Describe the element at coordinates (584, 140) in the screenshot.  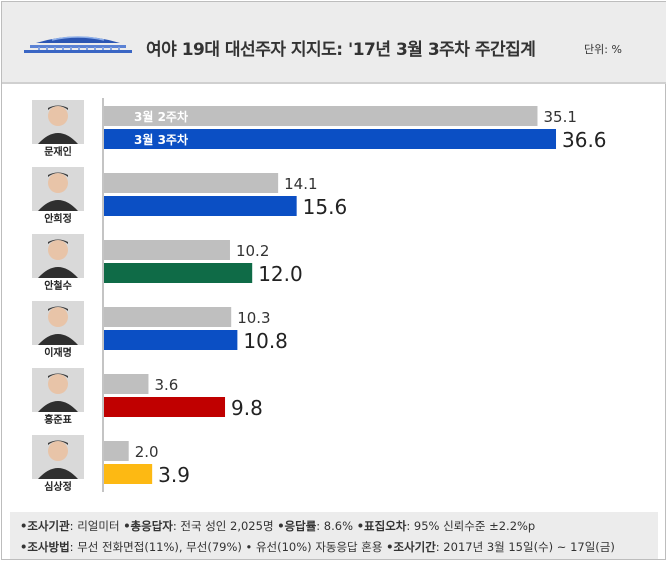
I see `value-label-current-0: 36.6` at that location.